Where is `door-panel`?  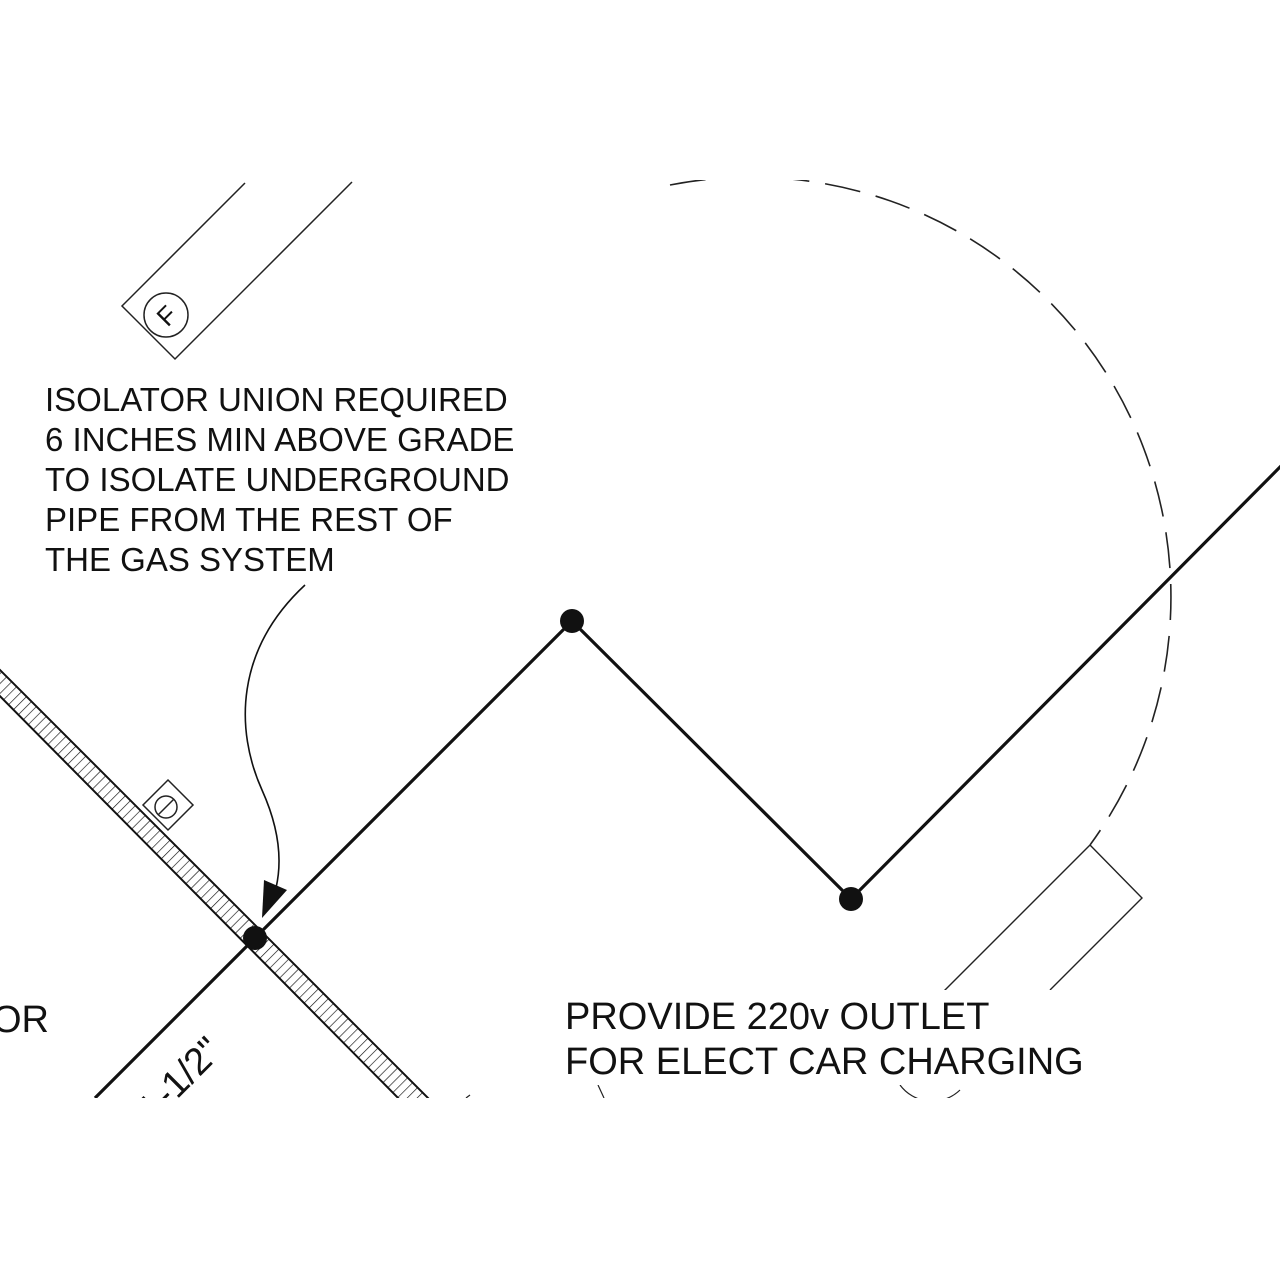 door-panel is located at coordinates (1021, 971).